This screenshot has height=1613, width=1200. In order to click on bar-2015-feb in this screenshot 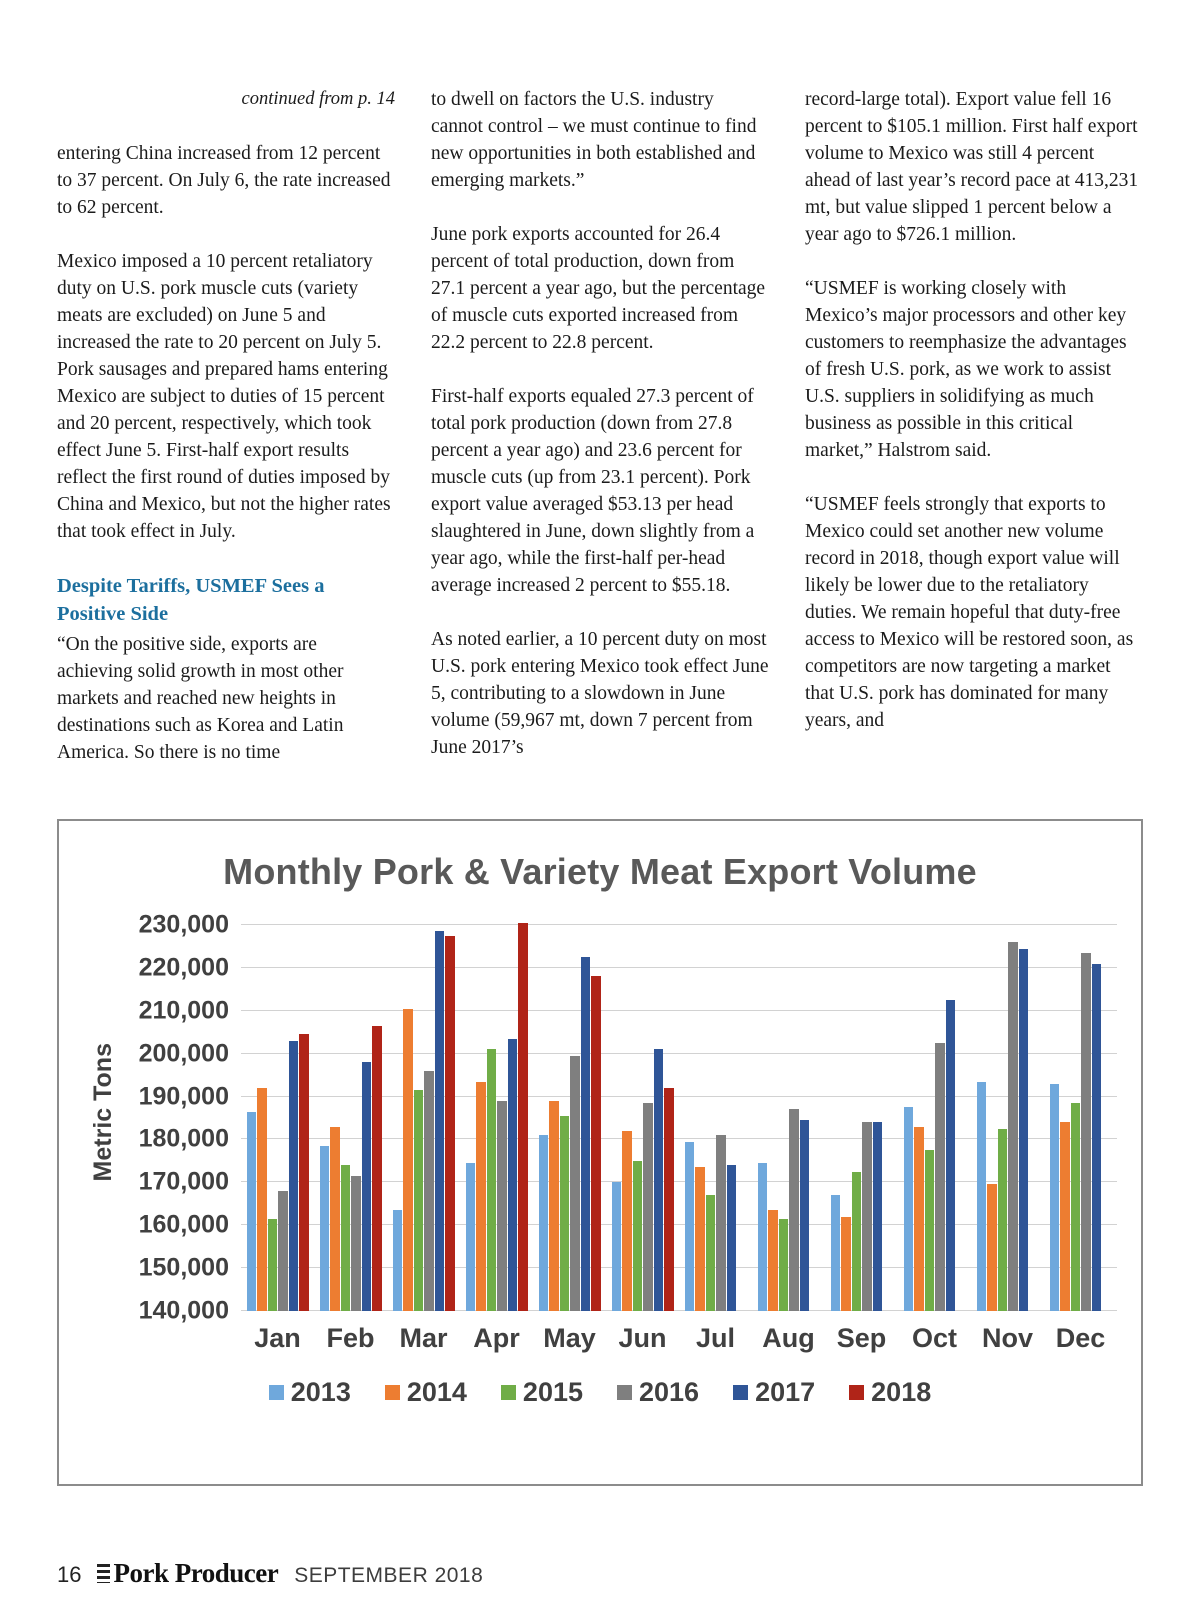, I will do `click(345, 1238)`.